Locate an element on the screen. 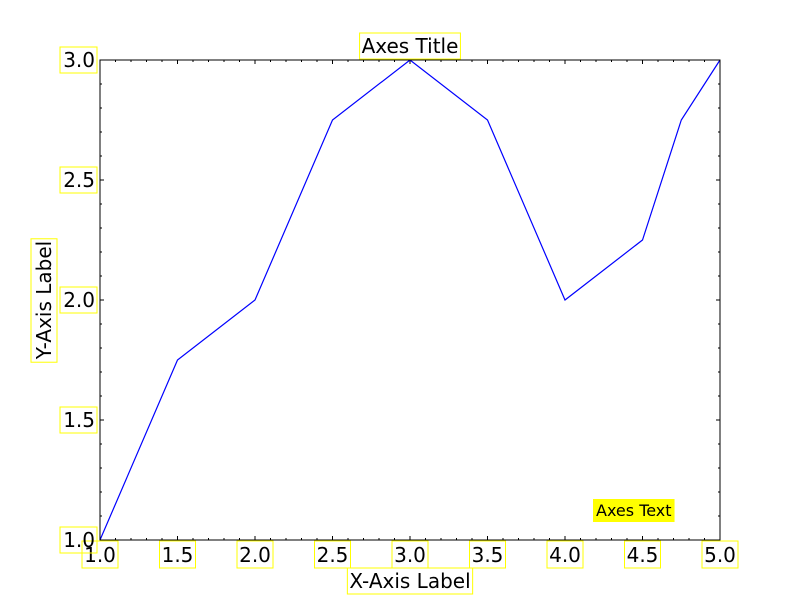  chart-title: Axes Title is located at coordinates (410, 46).